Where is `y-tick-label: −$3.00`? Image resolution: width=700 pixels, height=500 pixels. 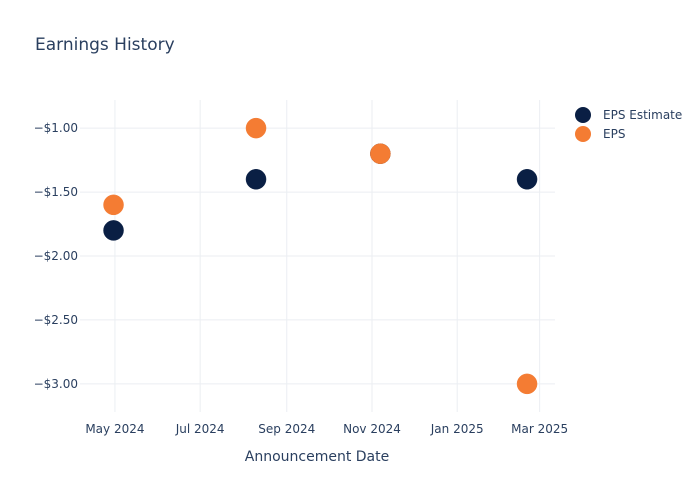
y-tick-label: −$3.00 is located at coordinates (56, 384).